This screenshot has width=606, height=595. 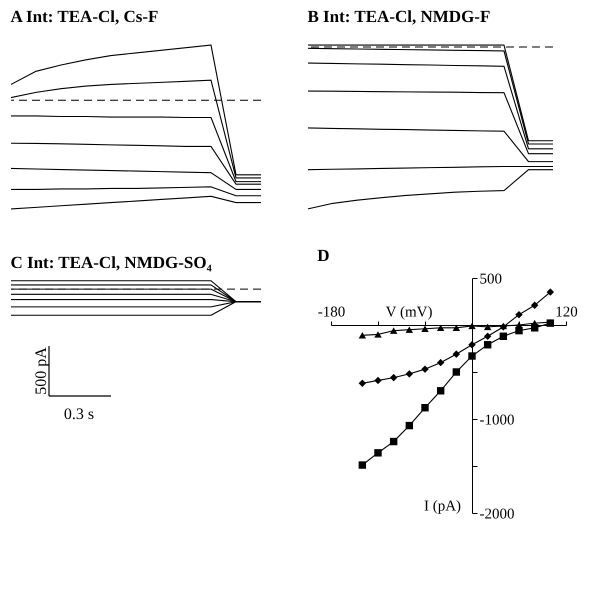 I want to click on chart-title: D, so click(x=323, y=255).